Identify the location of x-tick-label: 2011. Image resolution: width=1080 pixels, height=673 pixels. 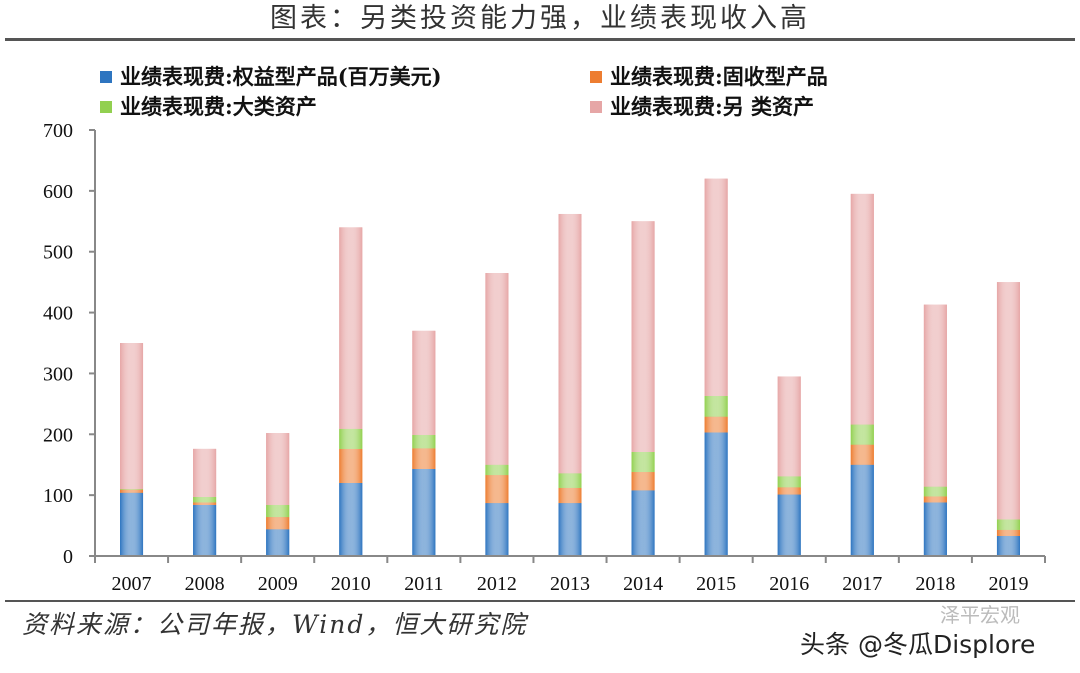
(423, 584).